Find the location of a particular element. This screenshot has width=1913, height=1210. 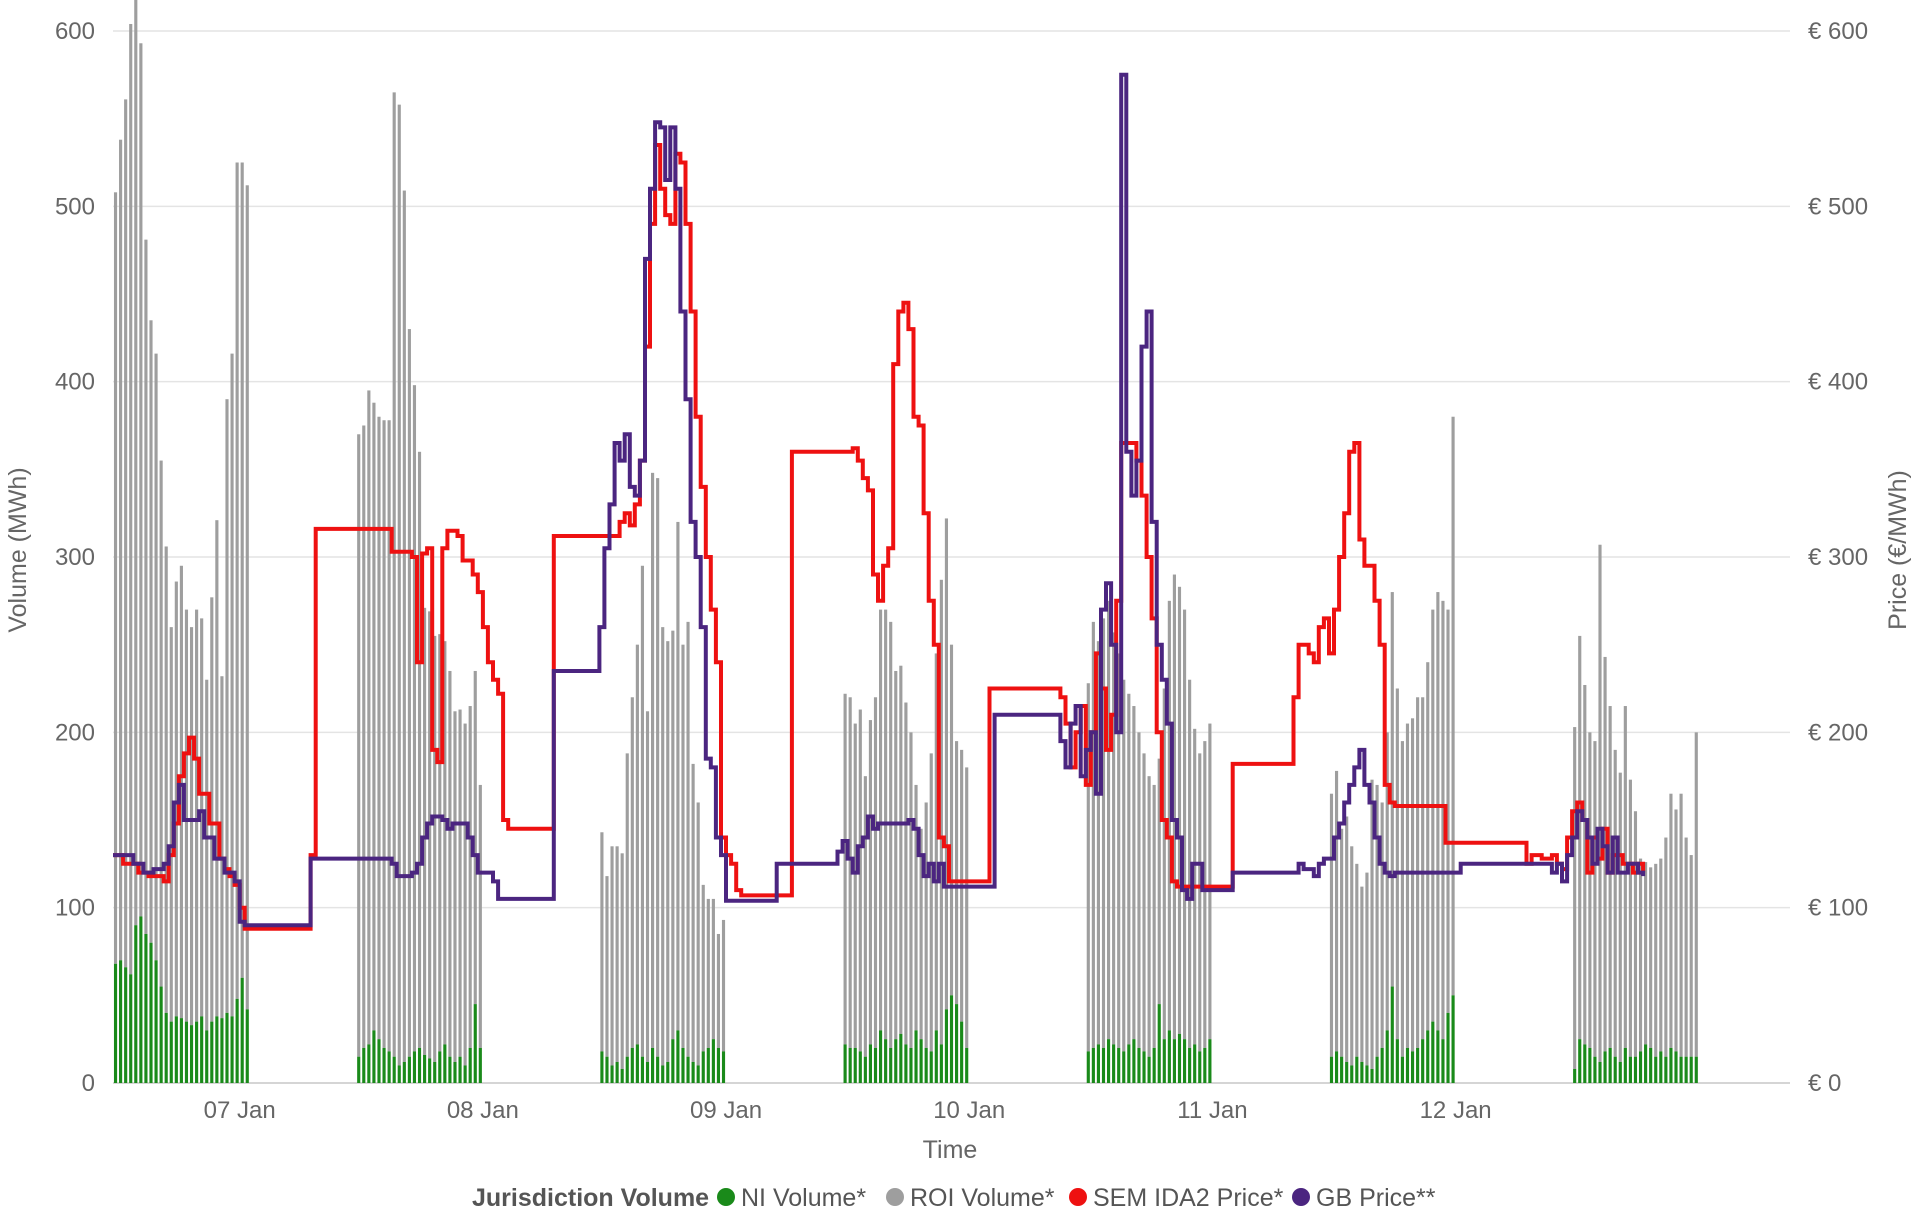

left-tick-label: 300 is located at coordinates (75, 557).